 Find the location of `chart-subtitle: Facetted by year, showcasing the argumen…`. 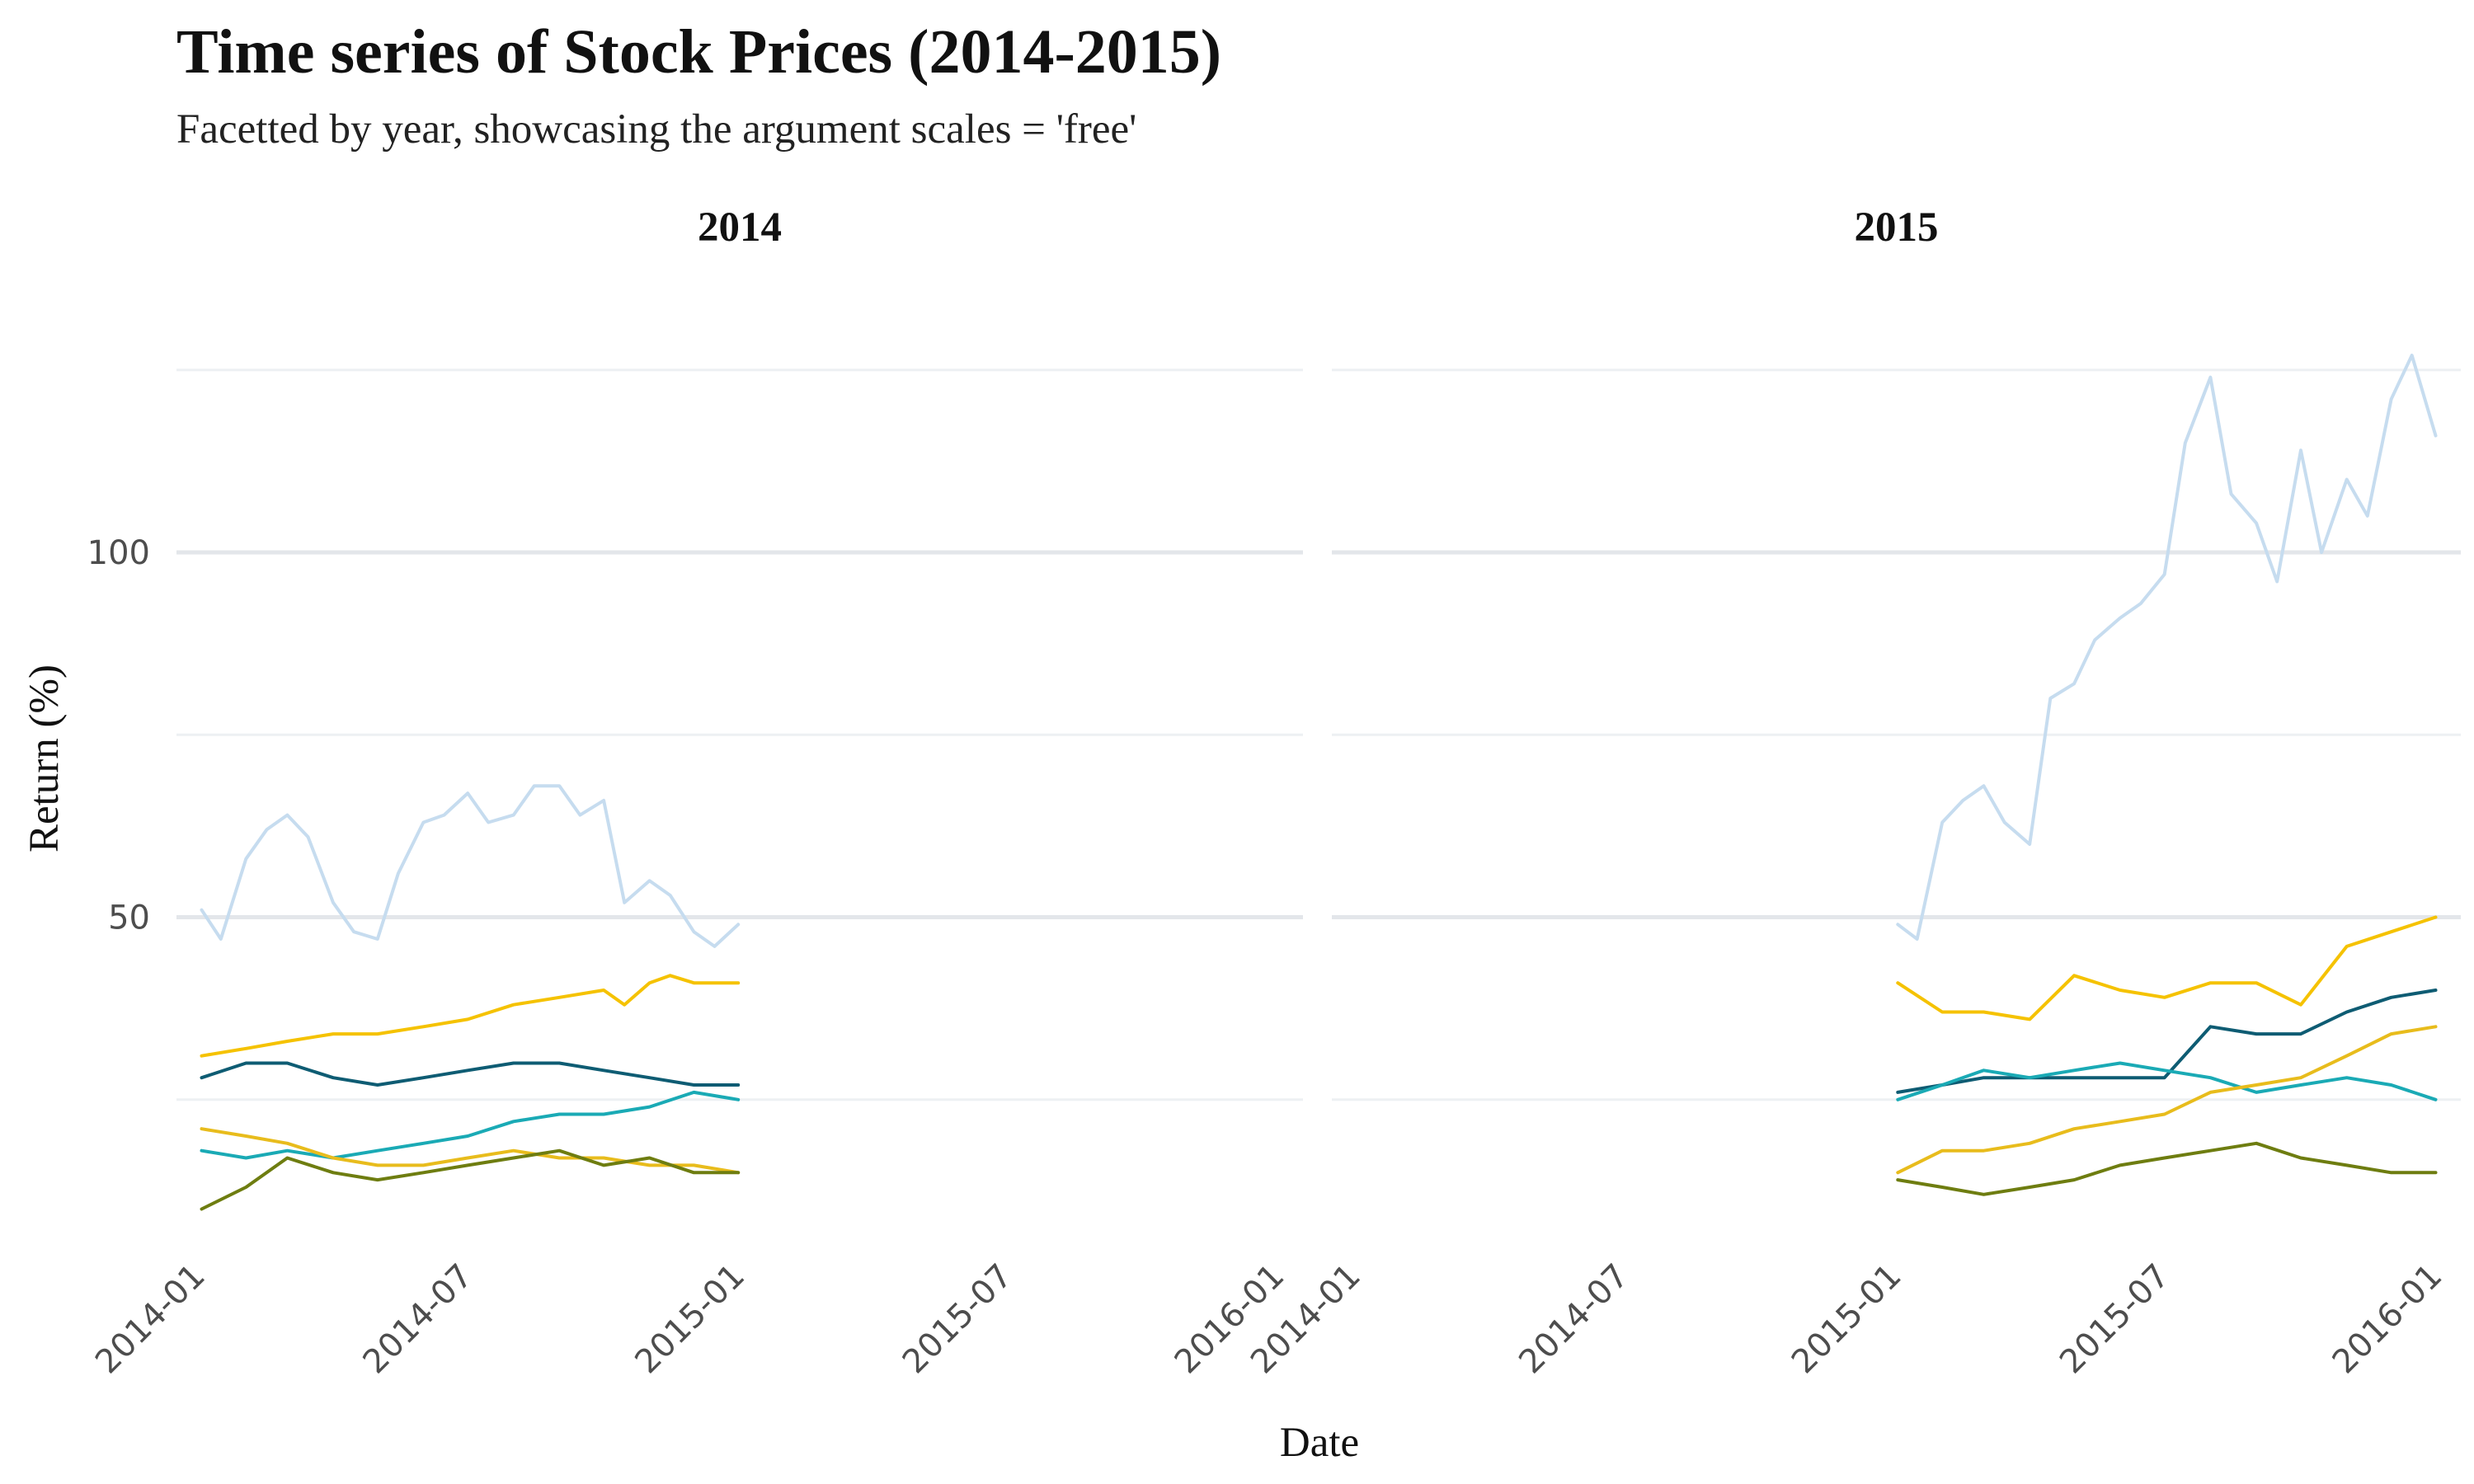

chart-subtitle: Facetted by year, showcasing the argumen… is located at coordinates (656, 129).